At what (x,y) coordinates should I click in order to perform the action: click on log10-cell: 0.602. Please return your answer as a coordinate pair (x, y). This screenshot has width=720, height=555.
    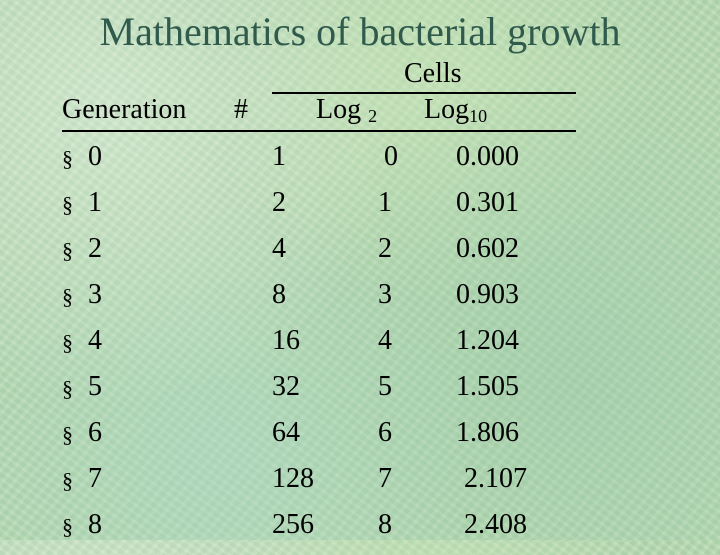
    Looking at the image, I should click on (487, 248).